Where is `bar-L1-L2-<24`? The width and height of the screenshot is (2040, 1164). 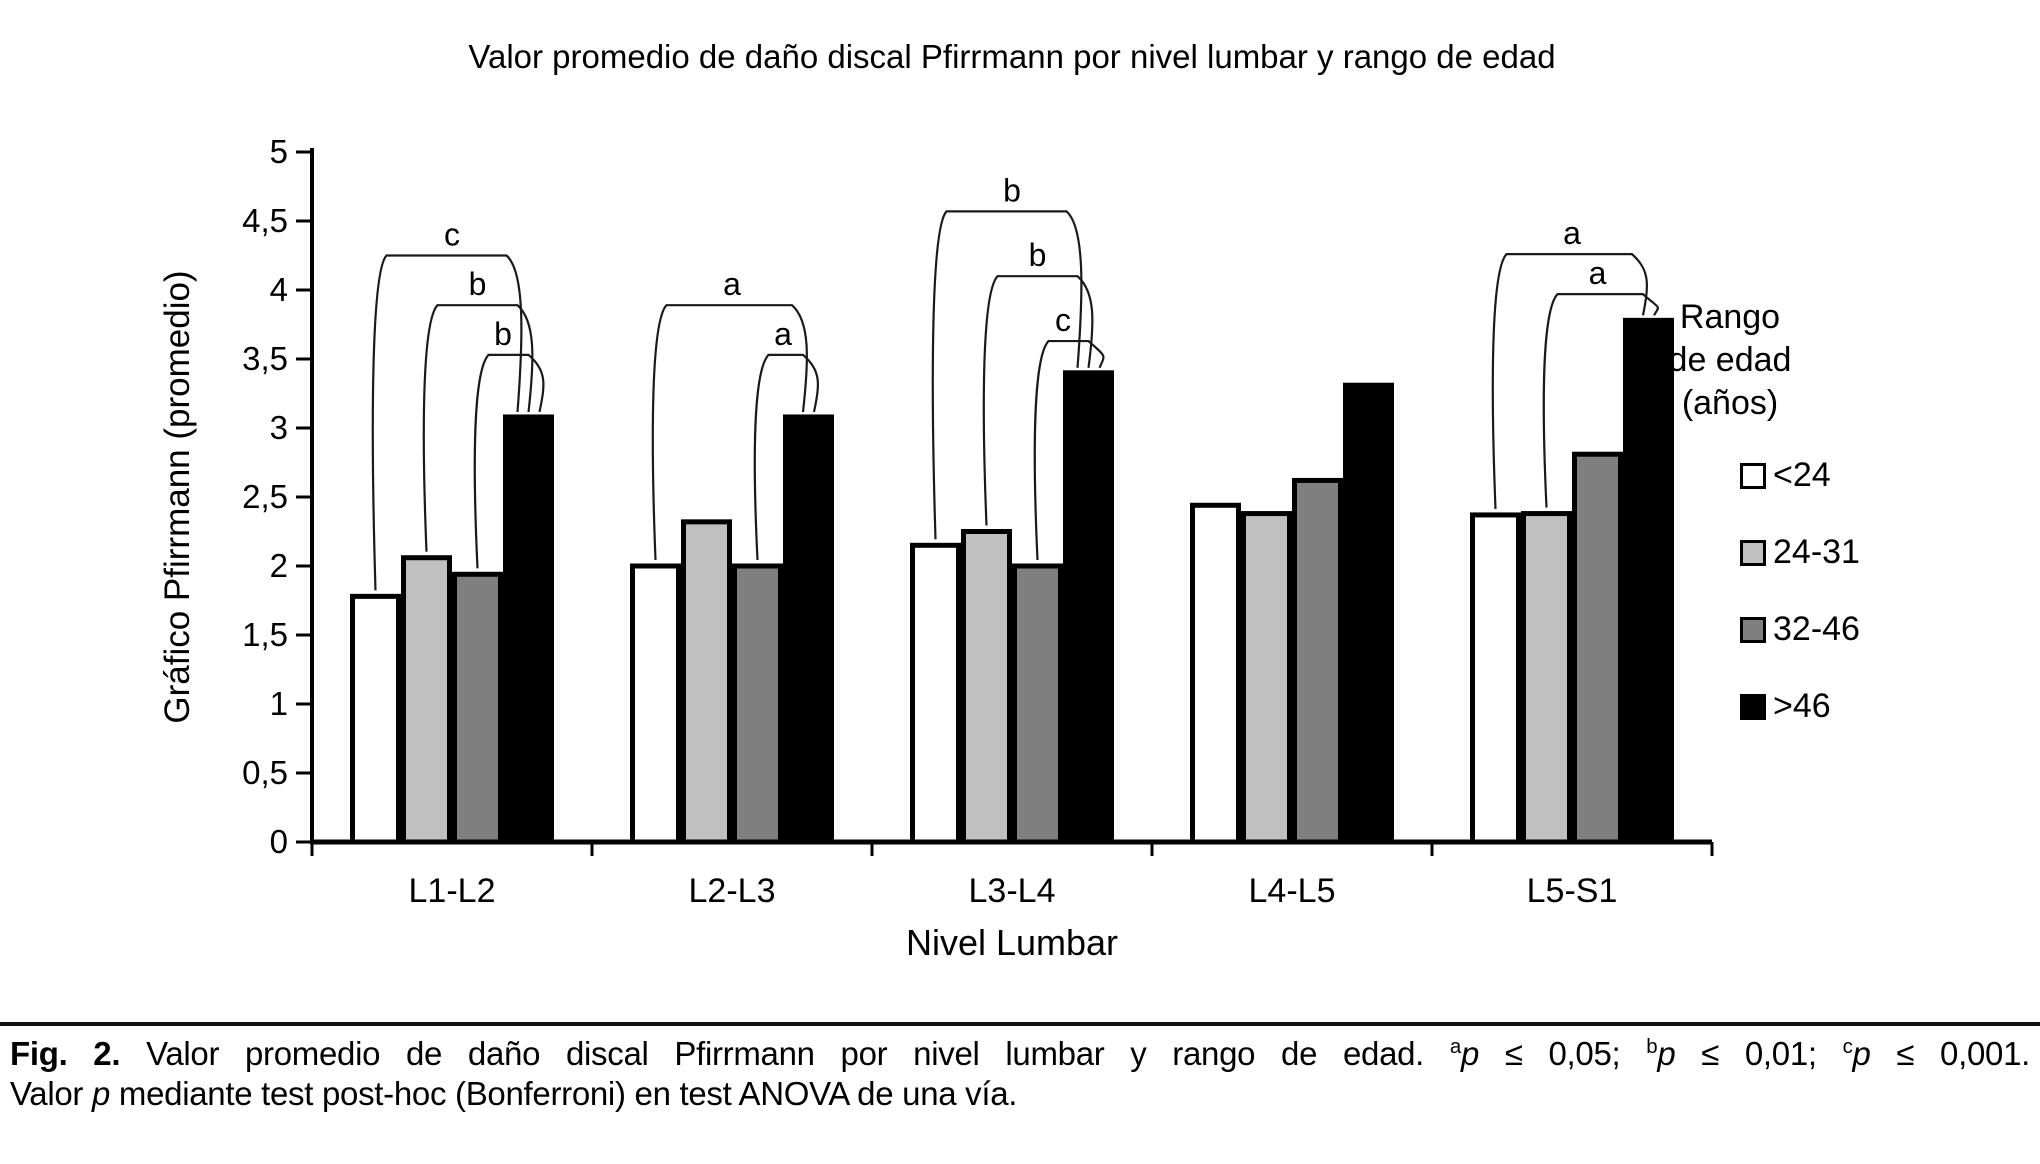
bar-L1-L2-<24 is located at coordinates (375, 719).